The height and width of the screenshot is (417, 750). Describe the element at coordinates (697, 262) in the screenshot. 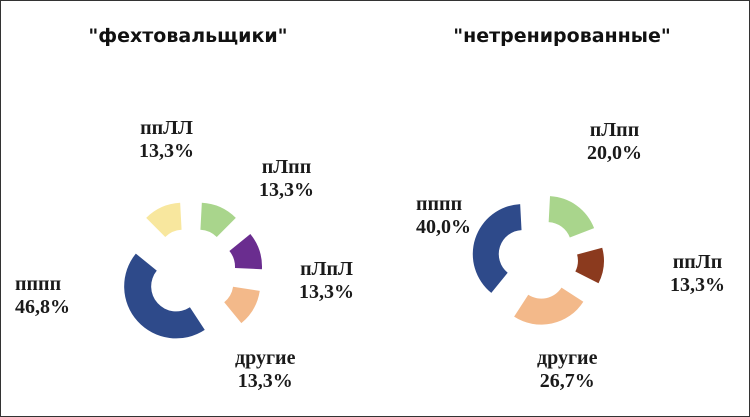

I see `slice-label-name: ппЛп` at that location.